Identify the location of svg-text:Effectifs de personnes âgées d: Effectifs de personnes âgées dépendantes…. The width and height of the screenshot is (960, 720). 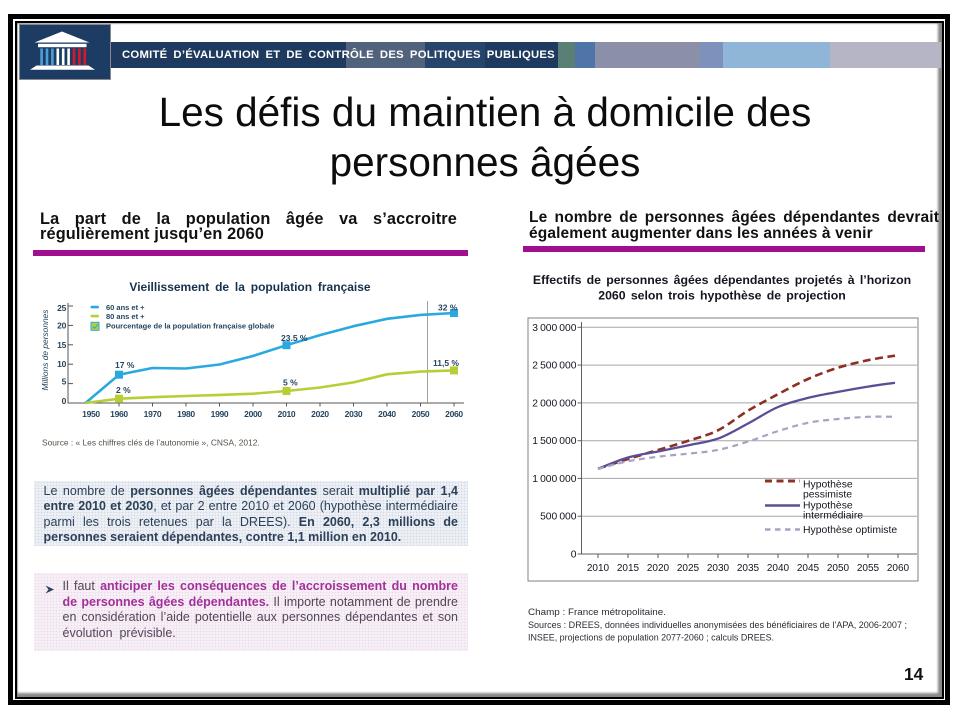
(722, 280).